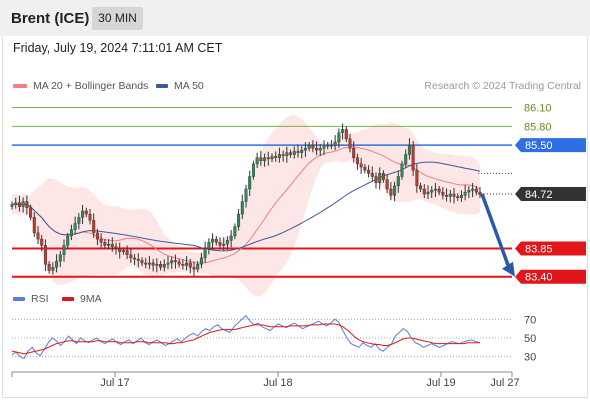 This screenshot has width=590, height=400. Describe the element at coordinates (530, 339) in the screenshot. I see `rsi-tick-label: 50` at that location.